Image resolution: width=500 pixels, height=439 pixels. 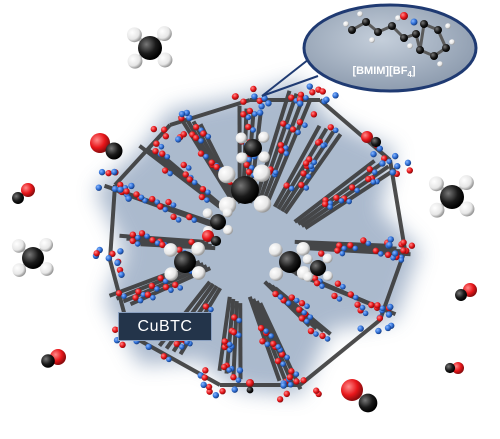 What do you see at coordinates (369, 50) in the screenshot?
I see `ionic-liquid-inset` at bounding box center [369, 50].